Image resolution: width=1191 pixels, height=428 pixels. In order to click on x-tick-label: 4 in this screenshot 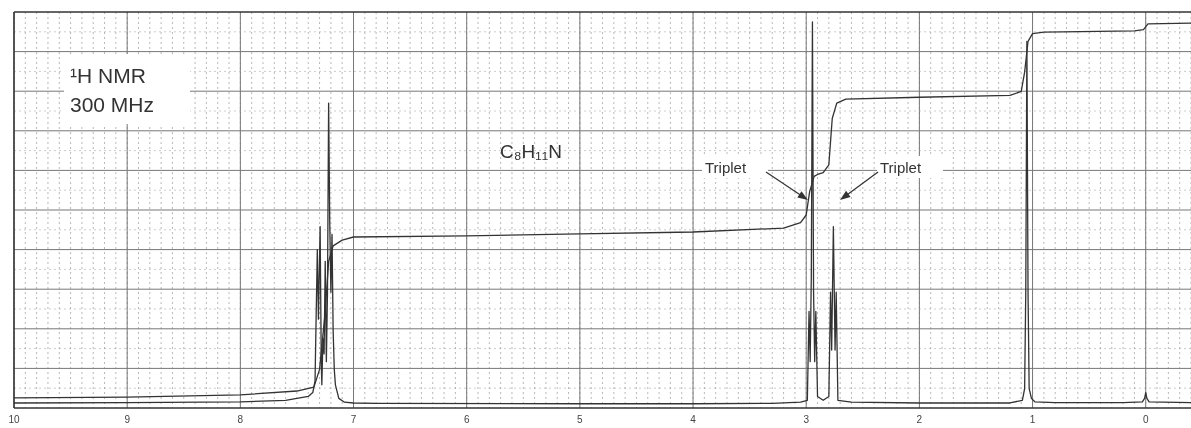, I will do `click(693, 419)`.